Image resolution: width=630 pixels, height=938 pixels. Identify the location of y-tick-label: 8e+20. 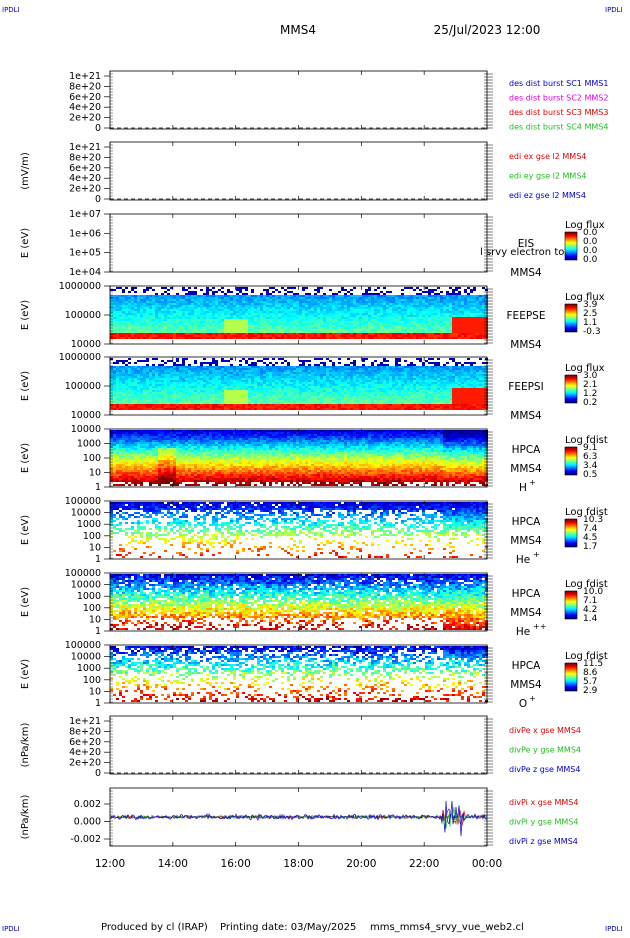
(85, 86).